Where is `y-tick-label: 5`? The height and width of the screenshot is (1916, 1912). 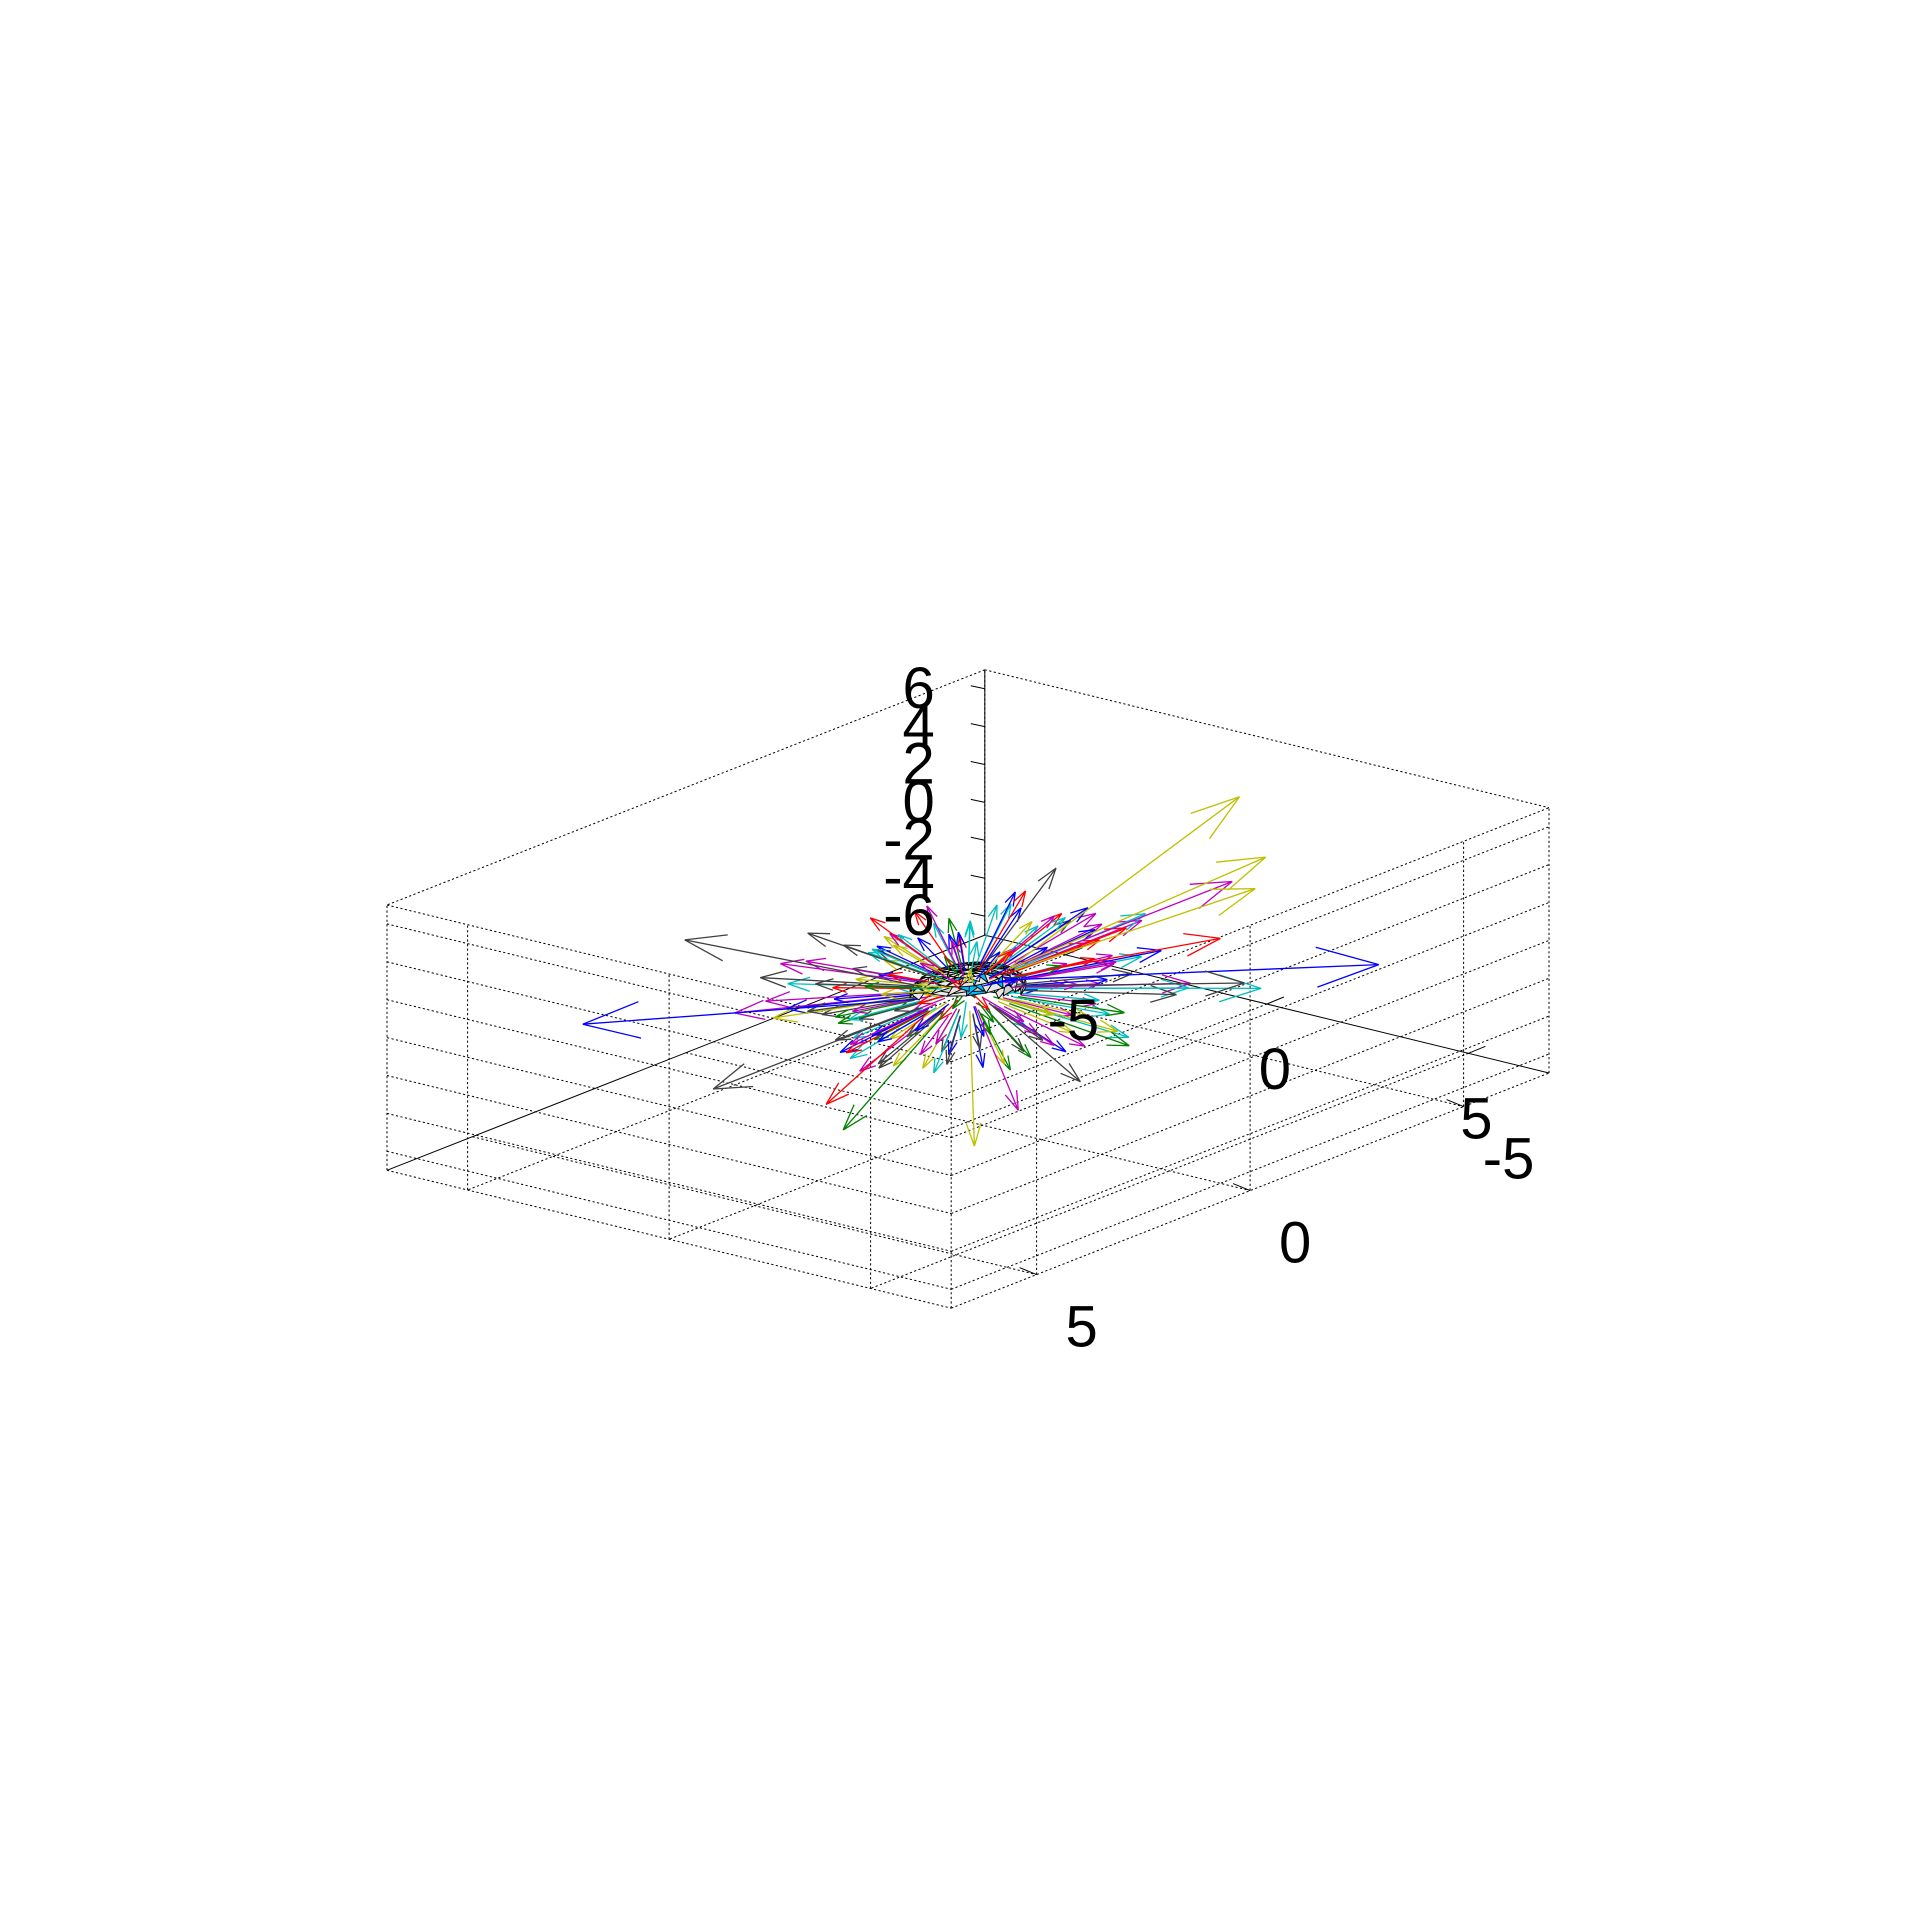 y-tick-label: 5 is located at coordinates (1081, 1327).